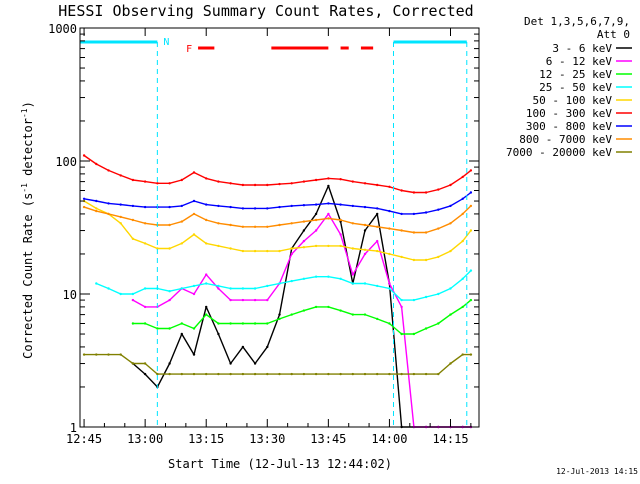  Describe the element at coordinates (189, 49) in the screenshot. I see `flare-label: F` at that location.